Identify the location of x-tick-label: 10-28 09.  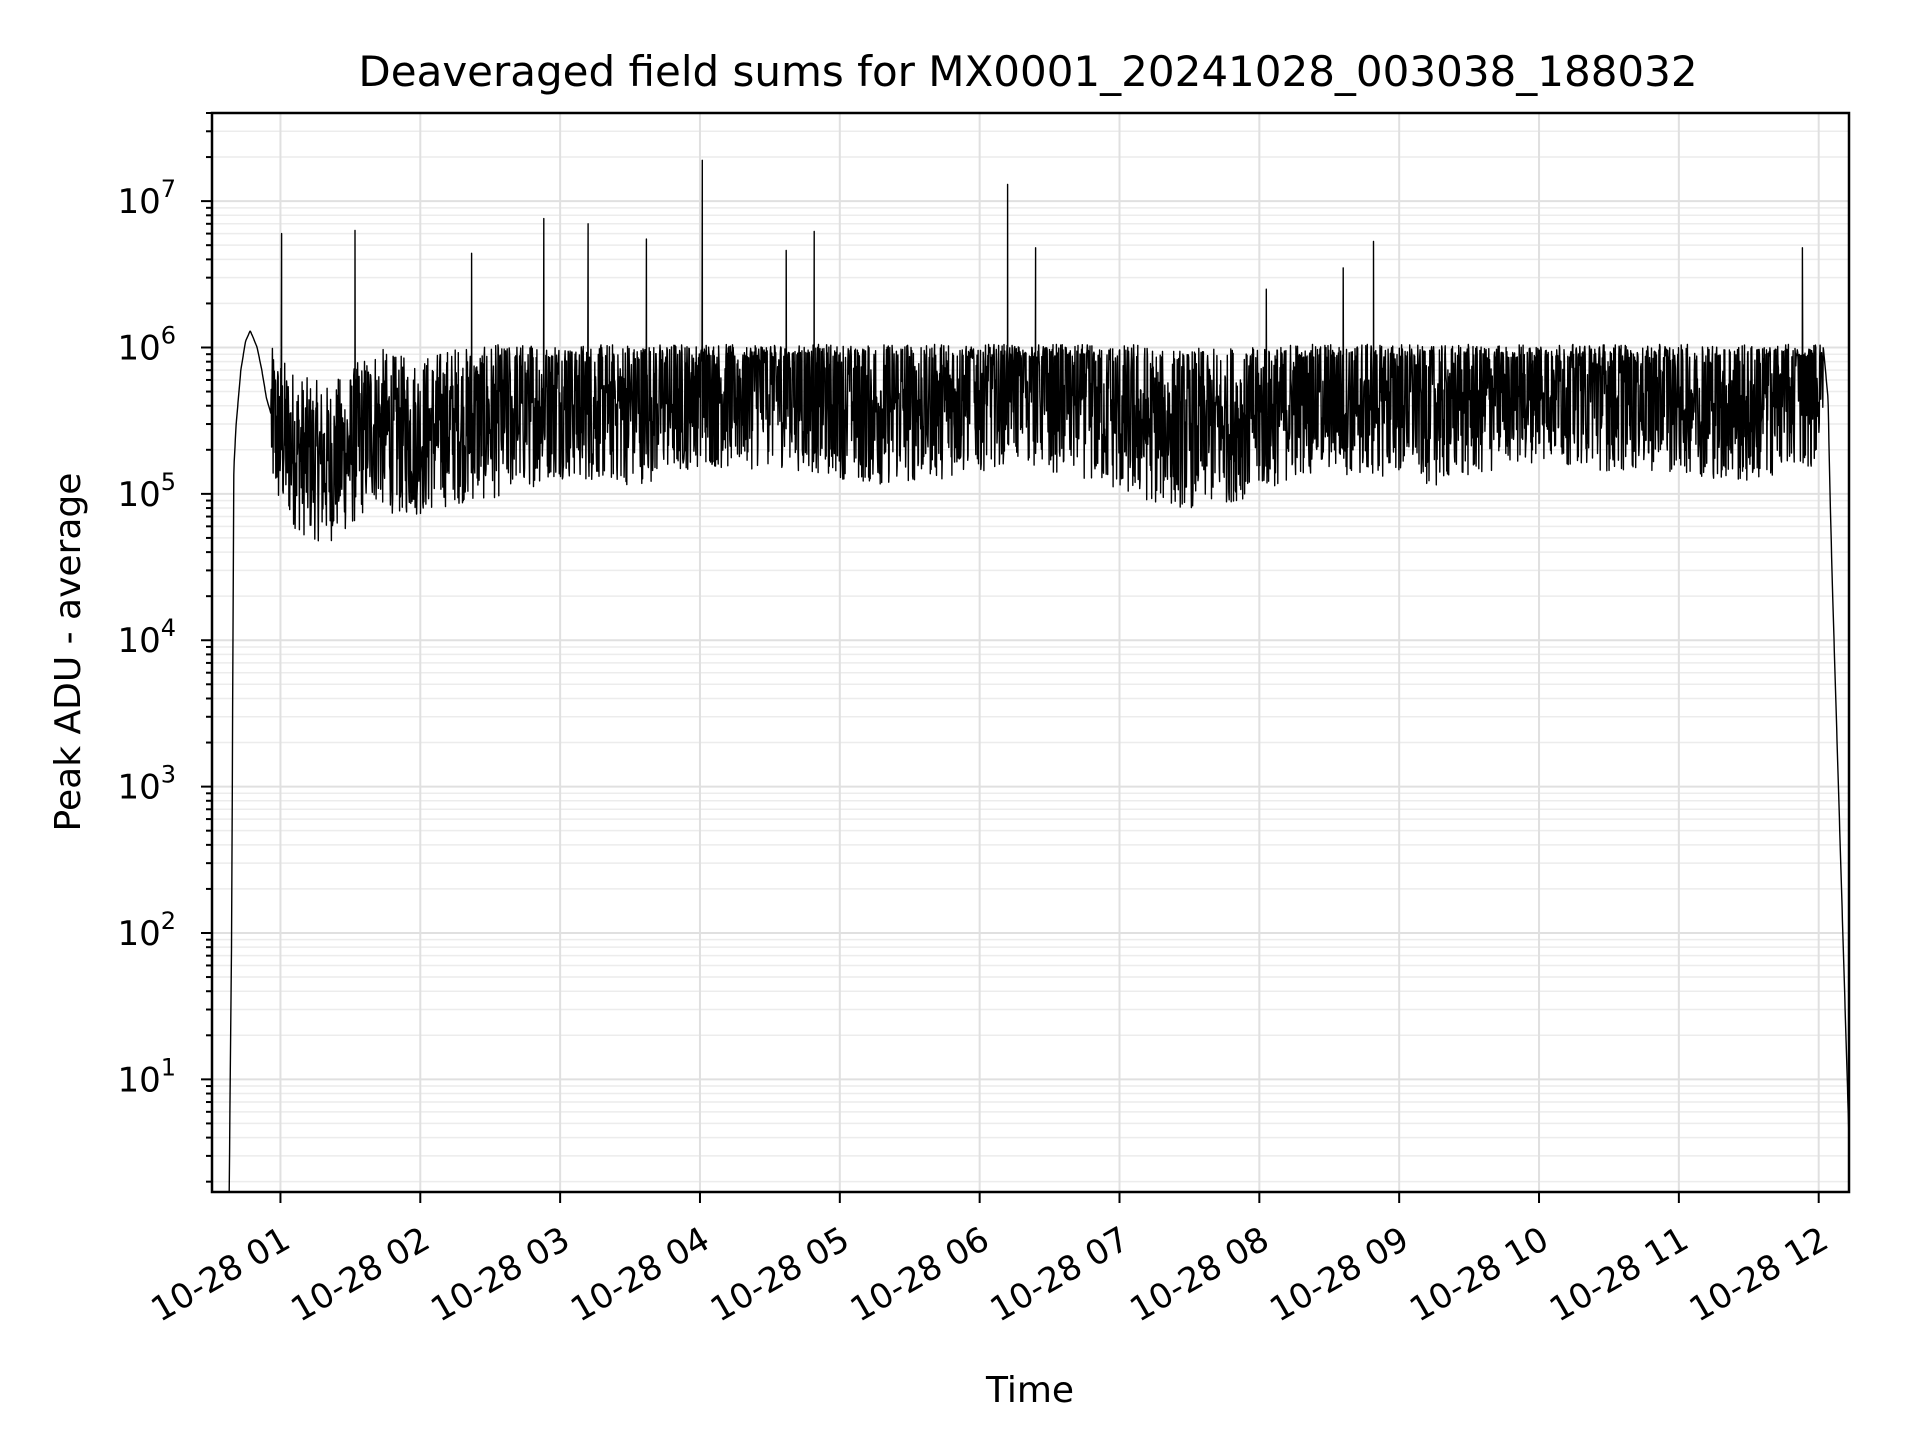
(1339, 1274).